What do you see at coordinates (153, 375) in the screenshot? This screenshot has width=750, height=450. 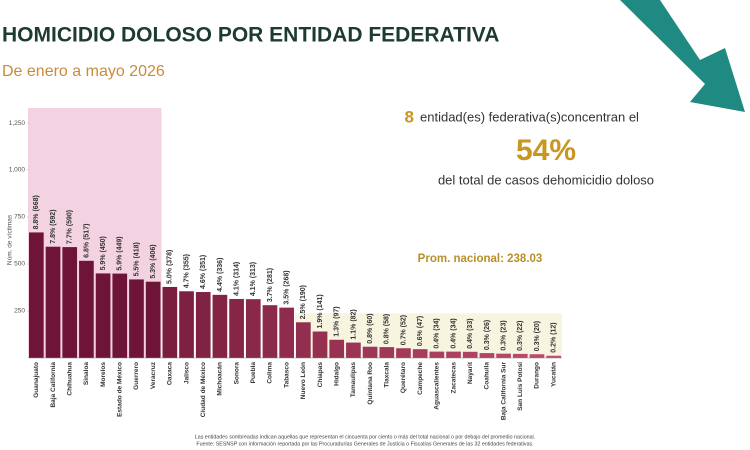 I see `x-tick-label: Veracruz` at bounding box center [153, 375].